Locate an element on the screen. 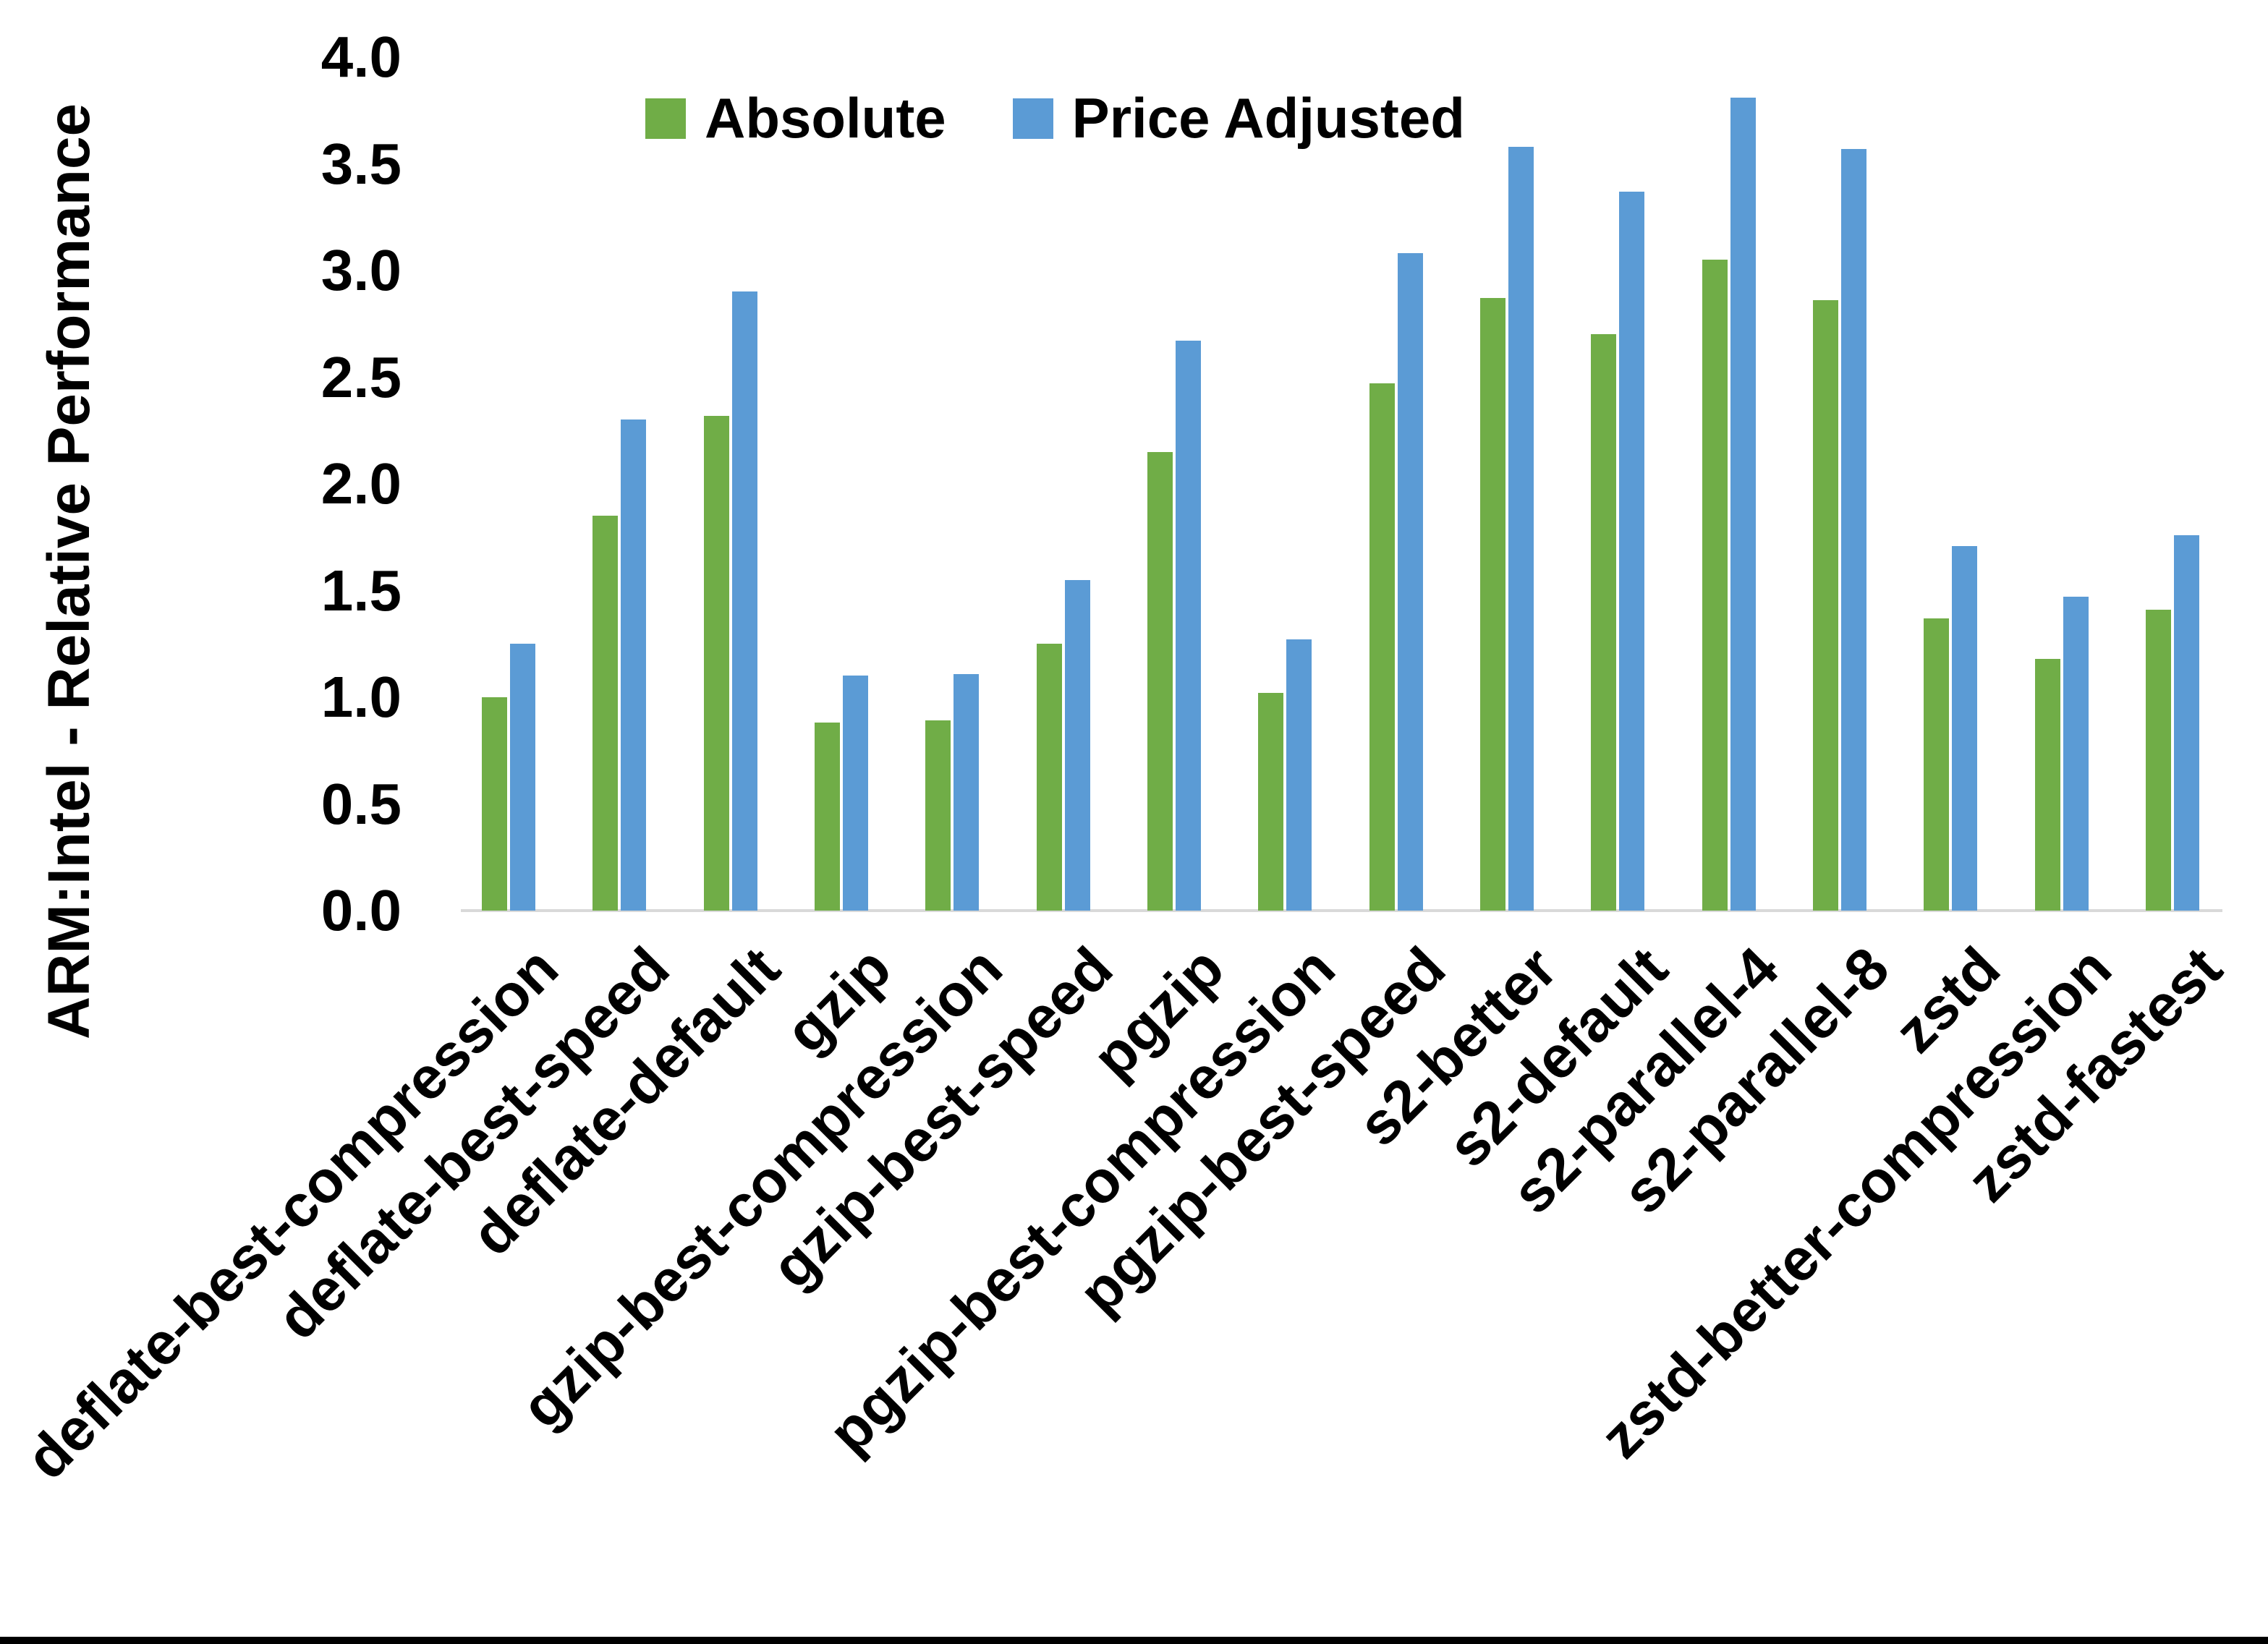 The height and width of the screenshot is (1644, 2268). y-tick-label: 1.0 is located at coordinates (361, 697).